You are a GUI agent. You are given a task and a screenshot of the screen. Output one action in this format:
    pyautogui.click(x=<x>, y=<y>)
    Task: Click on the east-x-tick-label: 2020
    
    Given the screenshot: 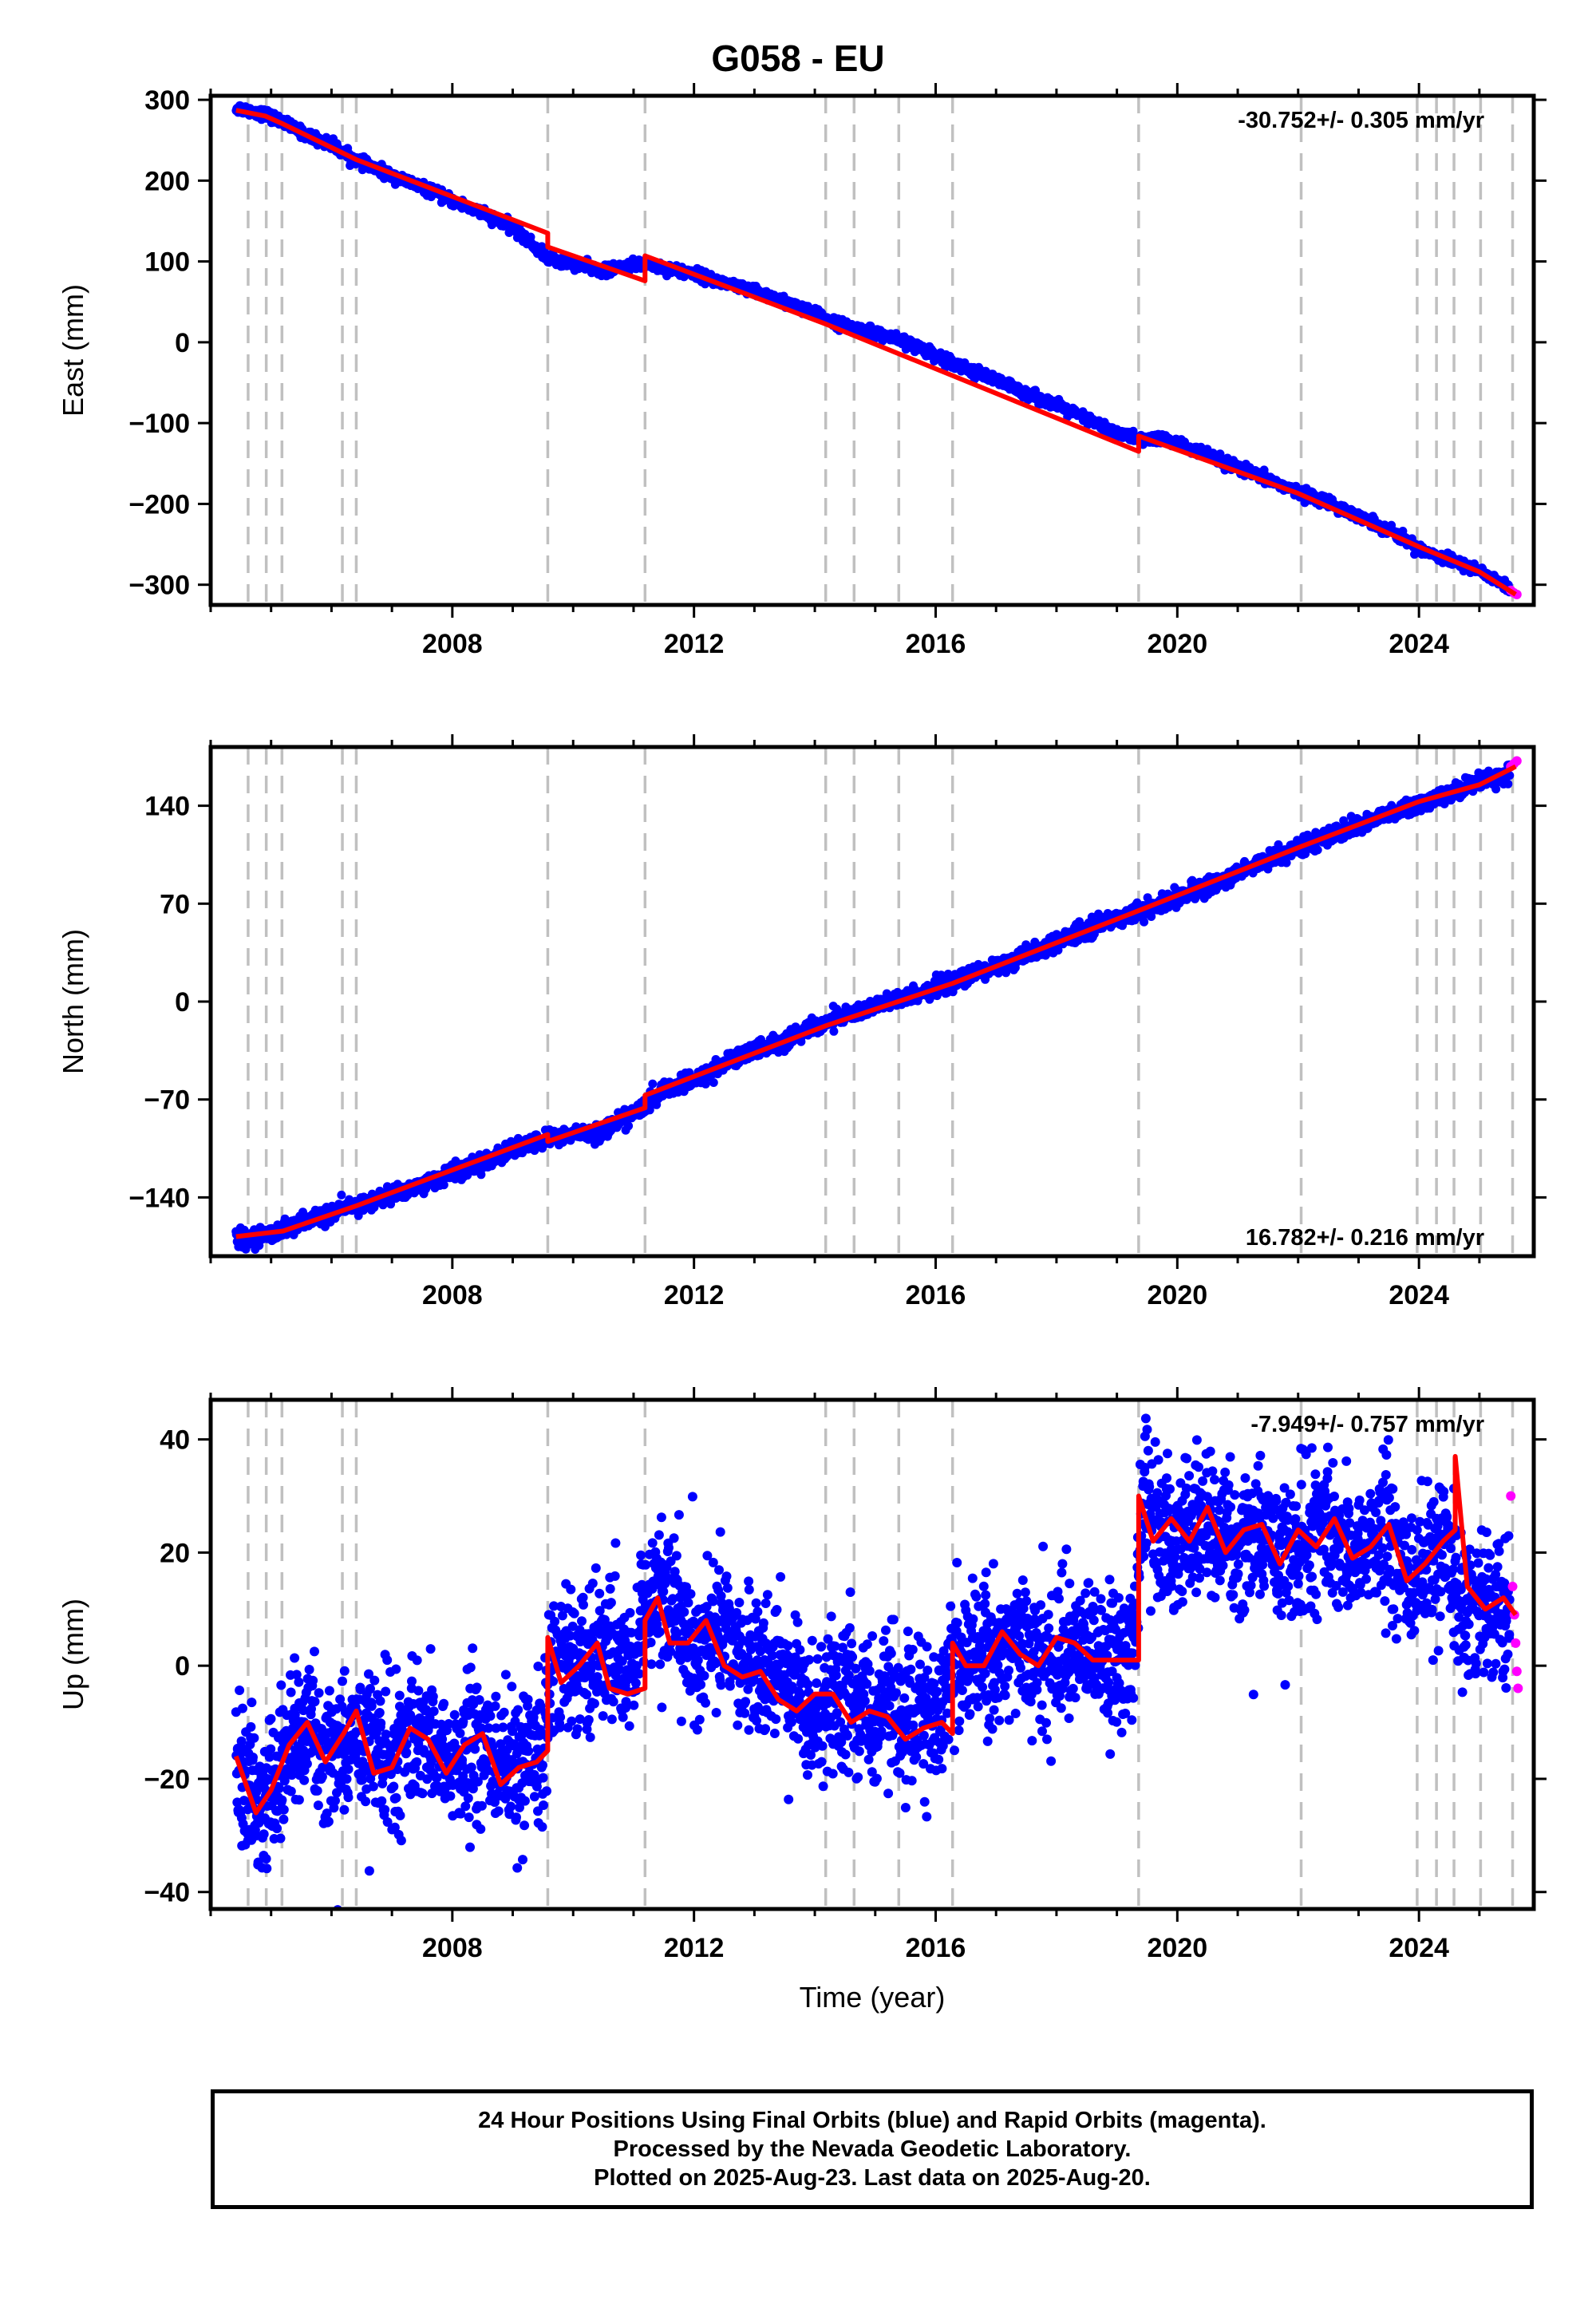 What is the action you would take?
    pyautogui.click(x=1178, y=644)
    